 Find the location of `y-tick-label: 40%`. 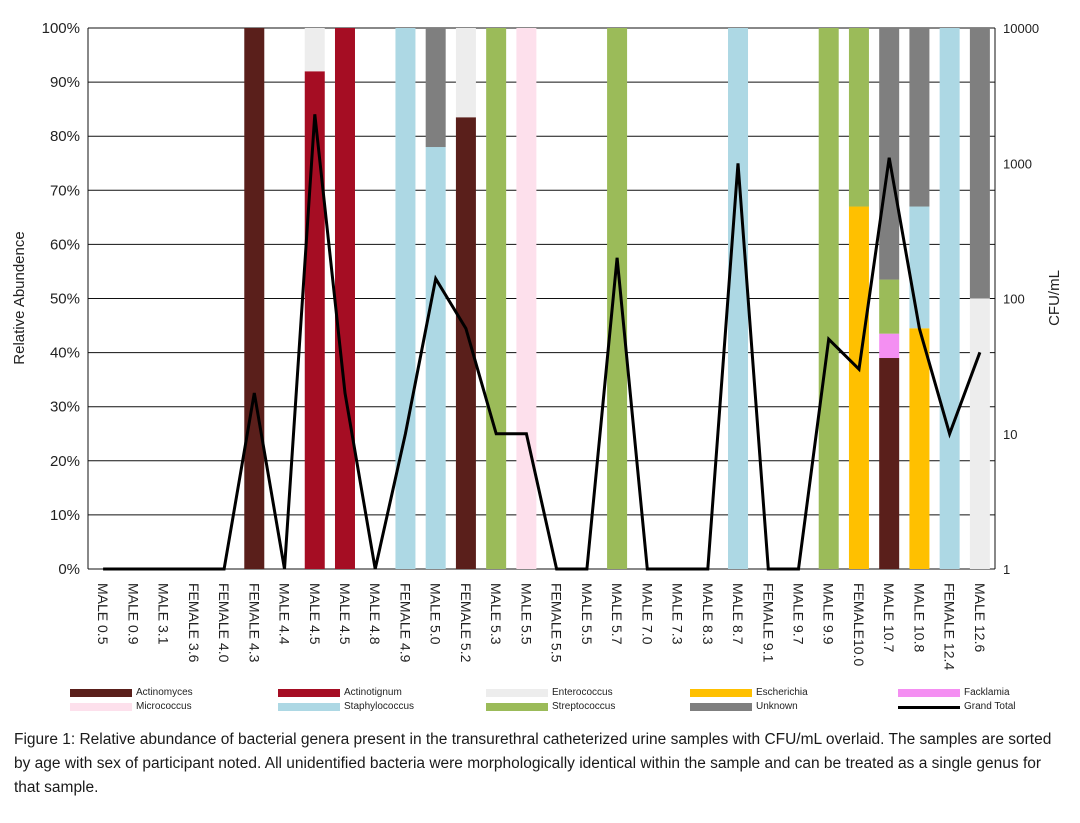

y-tick-label: 40% is located at coordinates (65, 353).